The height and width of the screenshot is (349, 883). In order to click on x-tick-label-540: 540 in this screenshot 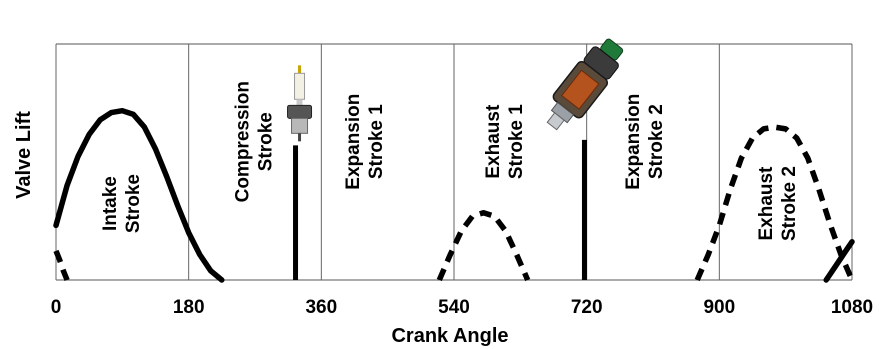, I will do `click(454, 307)`.